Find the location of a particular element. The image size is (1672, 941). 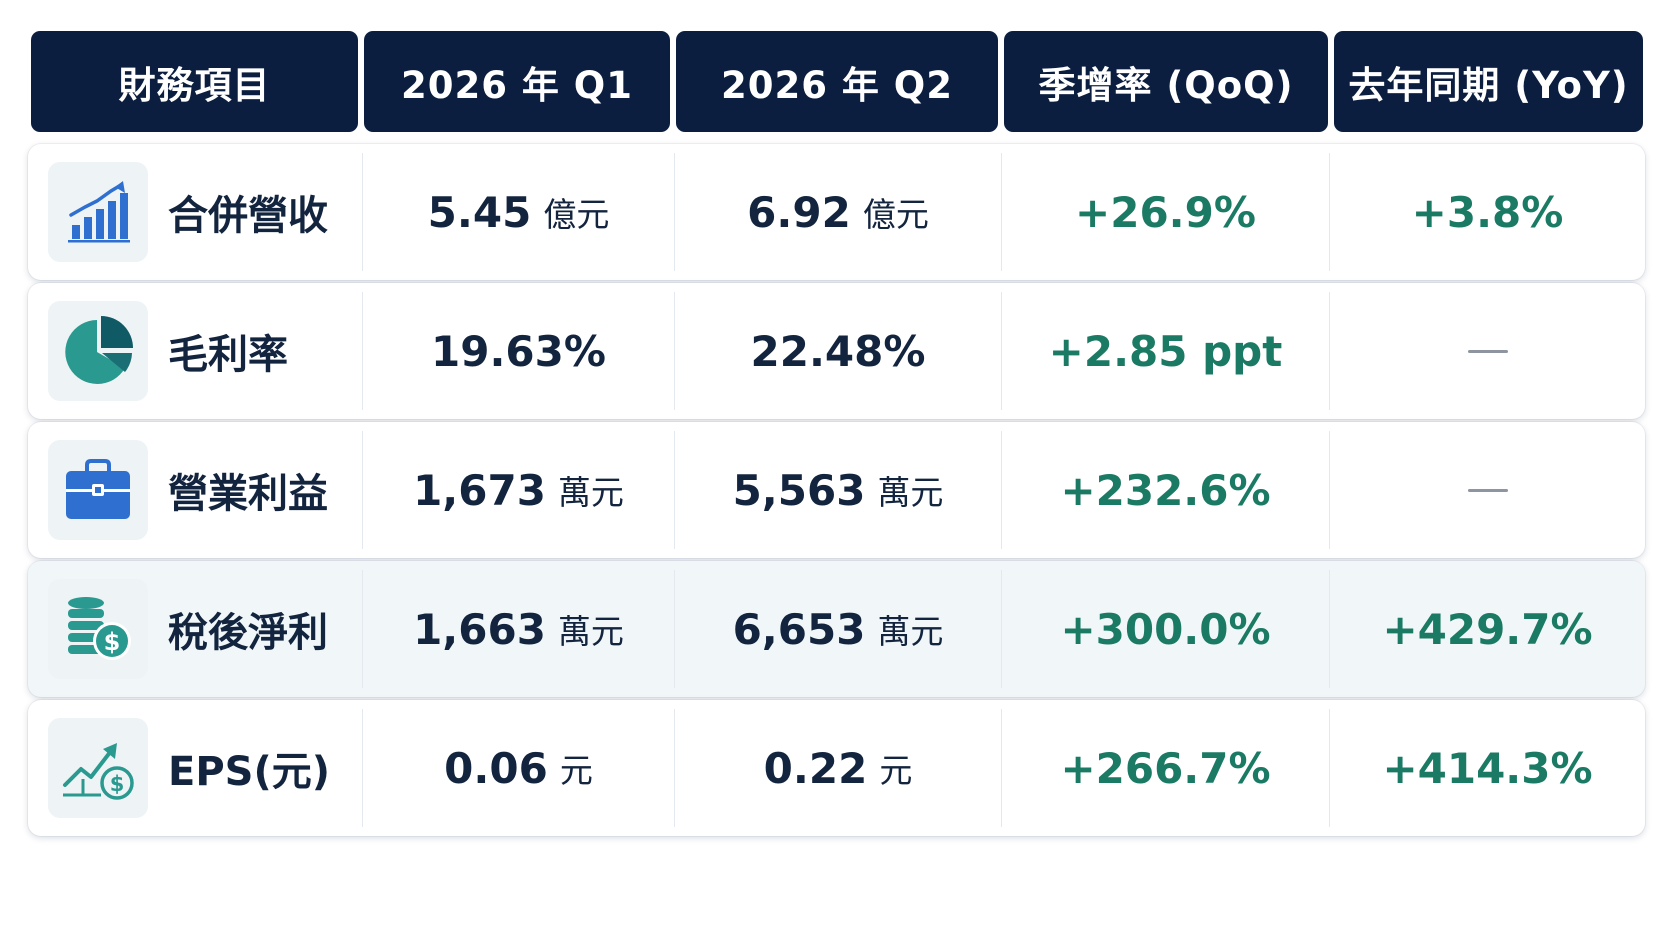

pie-chart-icon is located at coordinates (98, 351).